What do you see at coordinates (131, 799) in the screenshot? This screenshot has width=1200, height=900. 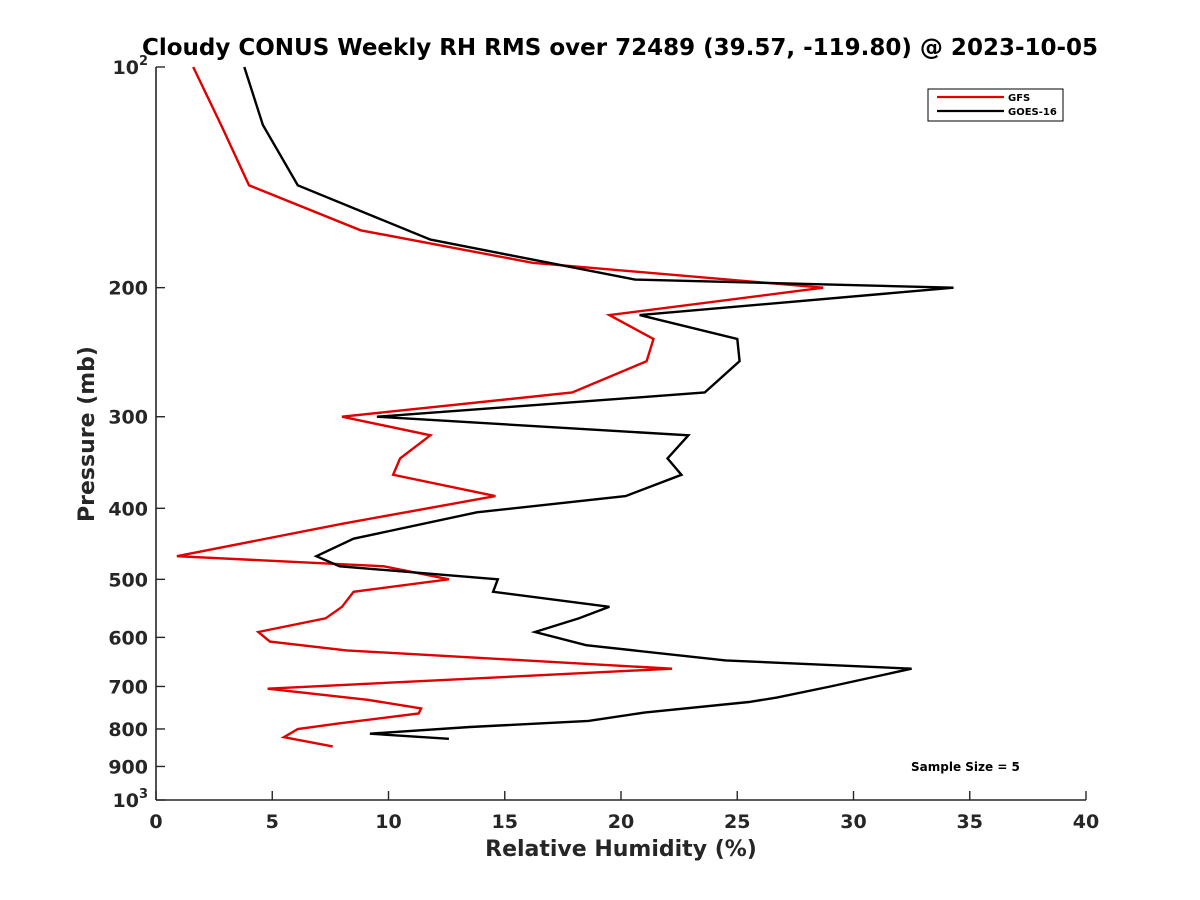 I see `y-tick-label: 10³` at bounding box center [131, 799].